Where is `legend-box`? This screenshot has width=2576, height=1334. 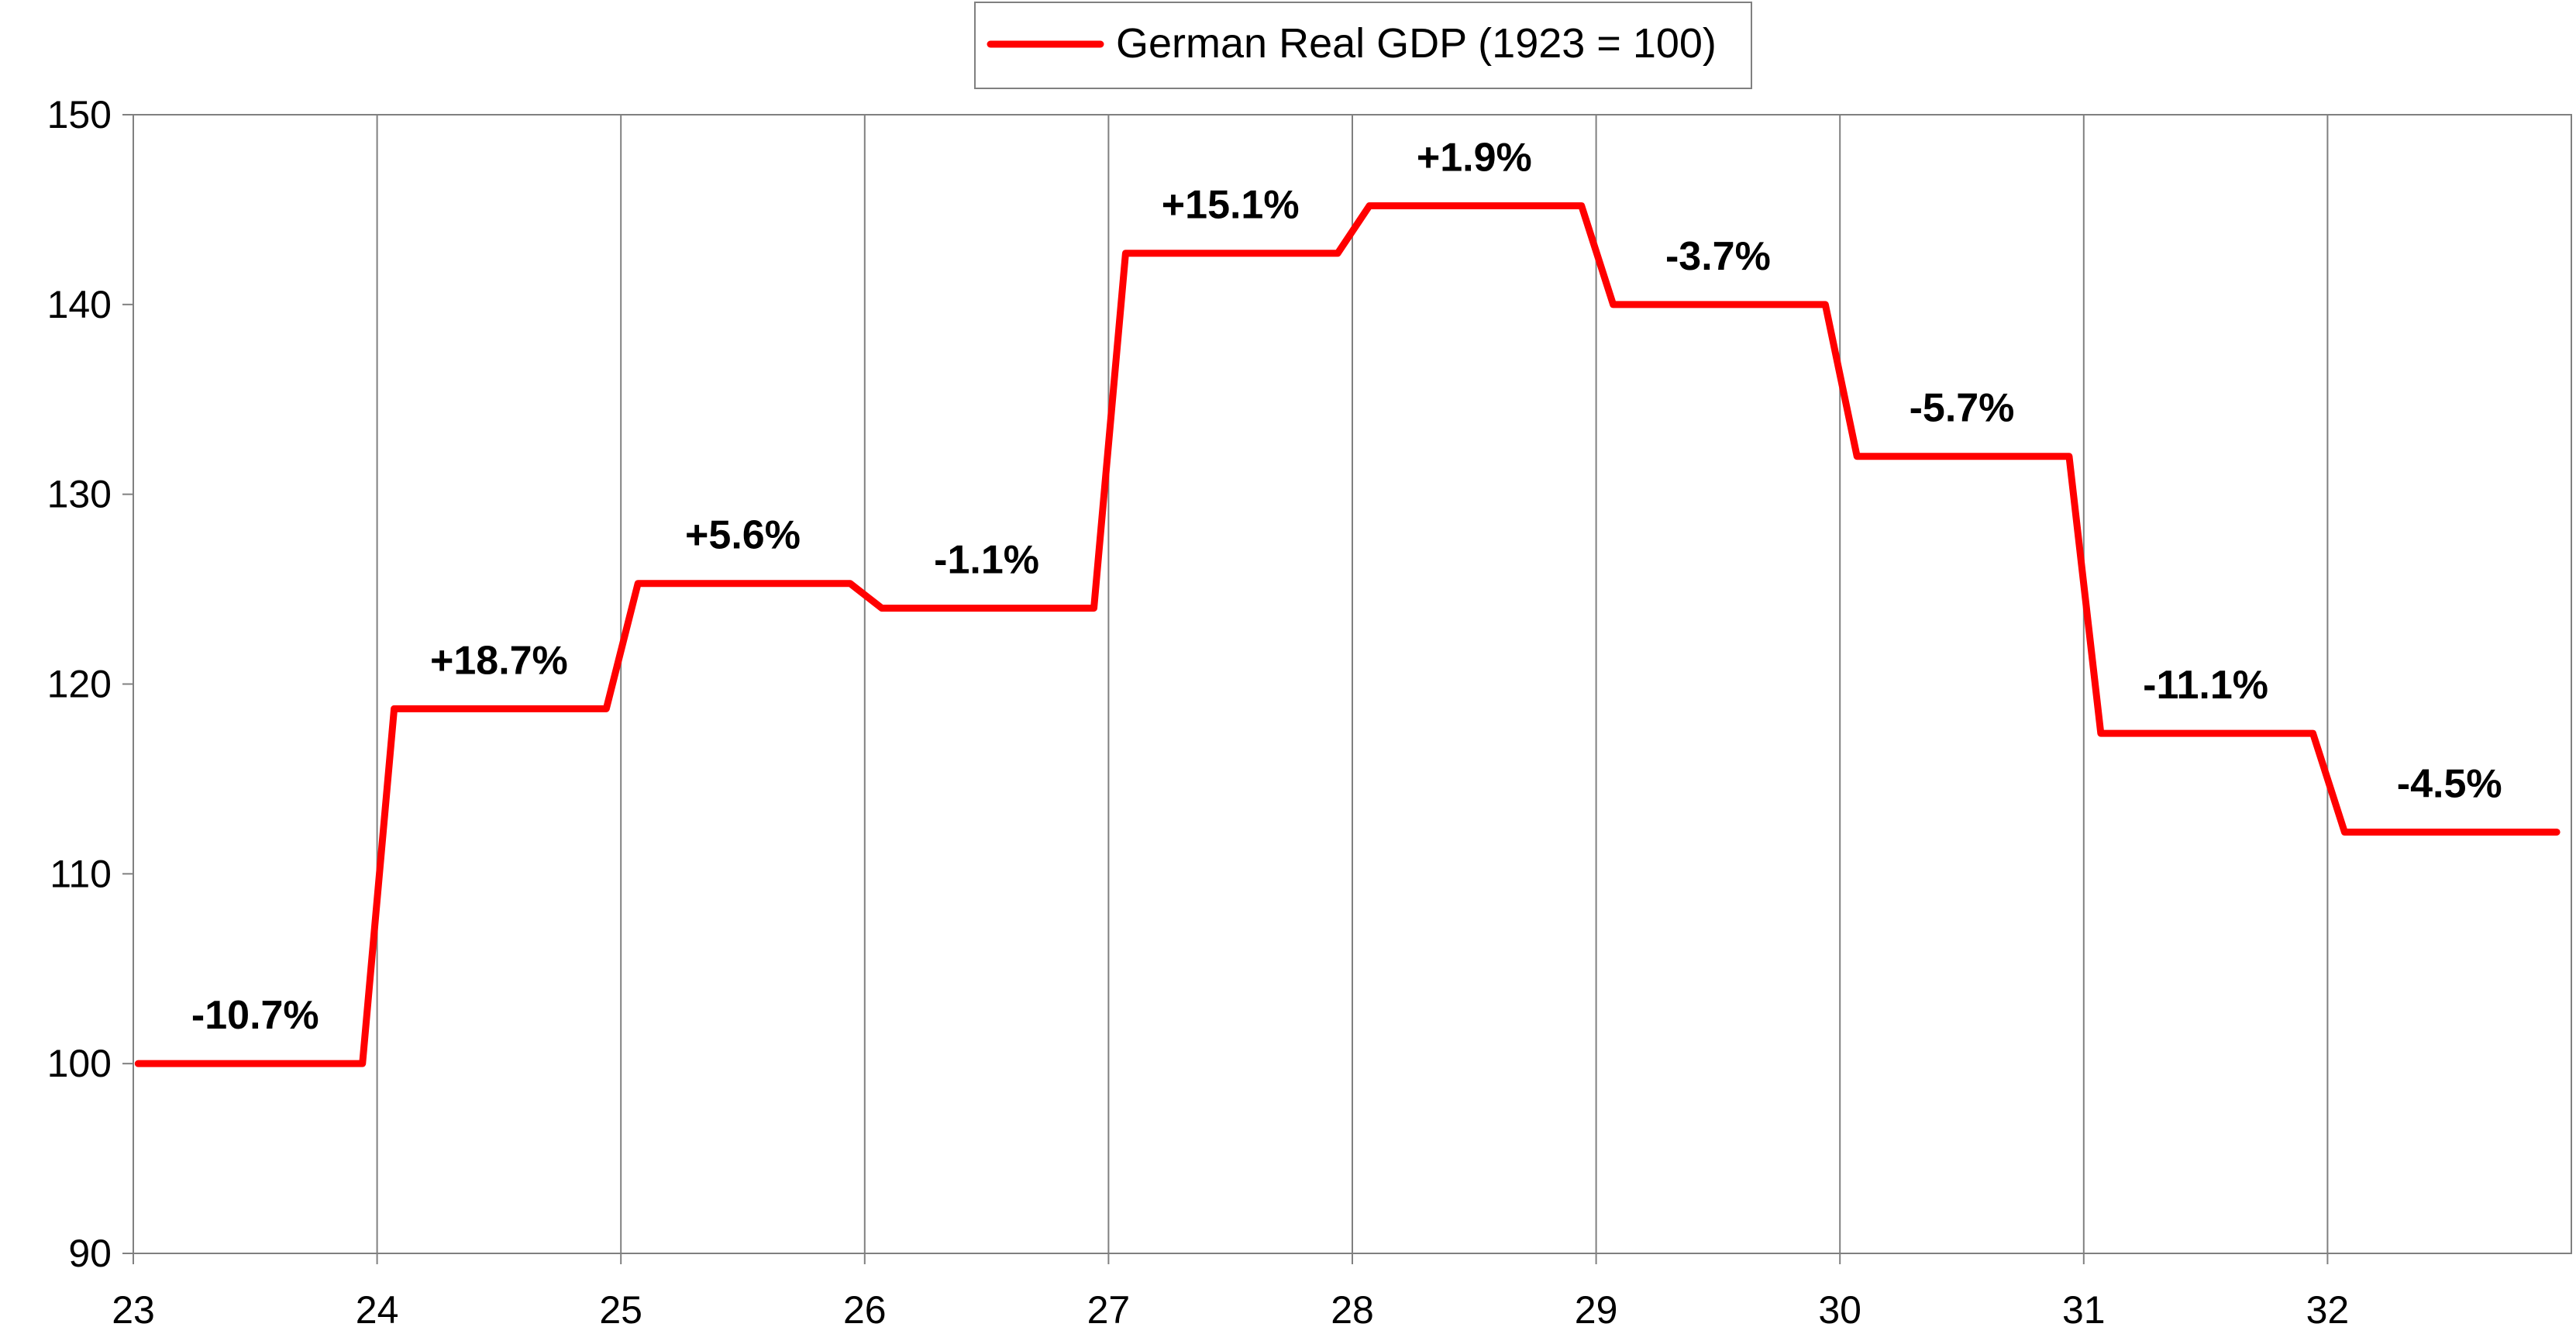 legend-box is located at coordinates (1363, 45).